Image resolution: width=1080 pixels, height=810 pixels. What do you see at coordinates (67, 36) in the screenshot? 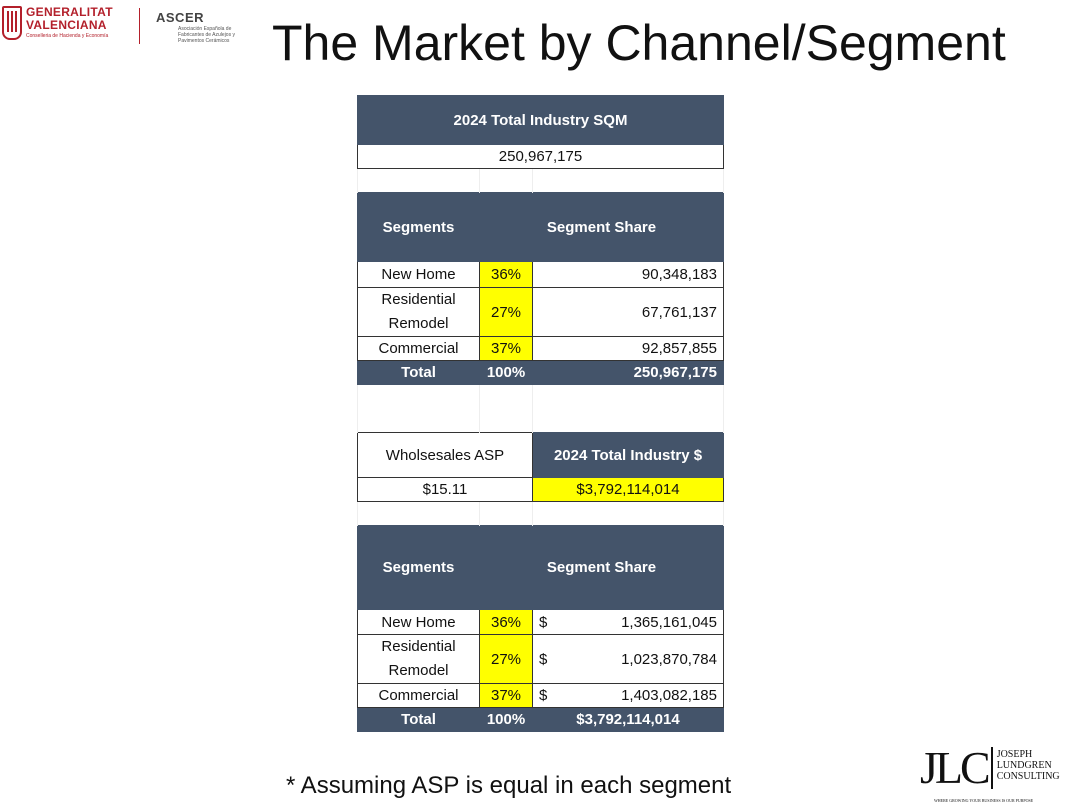
I see `generalitat-line3: Conselleria de Hacienda y Economía` at bounding box center [67, 36].